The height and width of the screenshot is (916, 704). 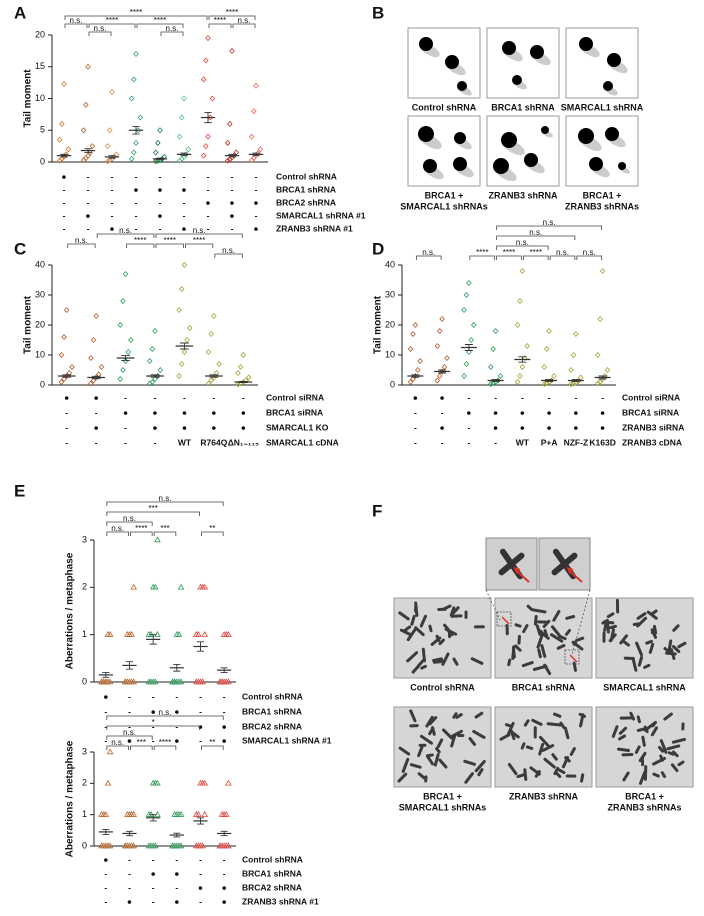 What do you see at coordinates (84, 681) in the screenshot?
I see `y-tick-label: 0` at bounding box center [84, 681].